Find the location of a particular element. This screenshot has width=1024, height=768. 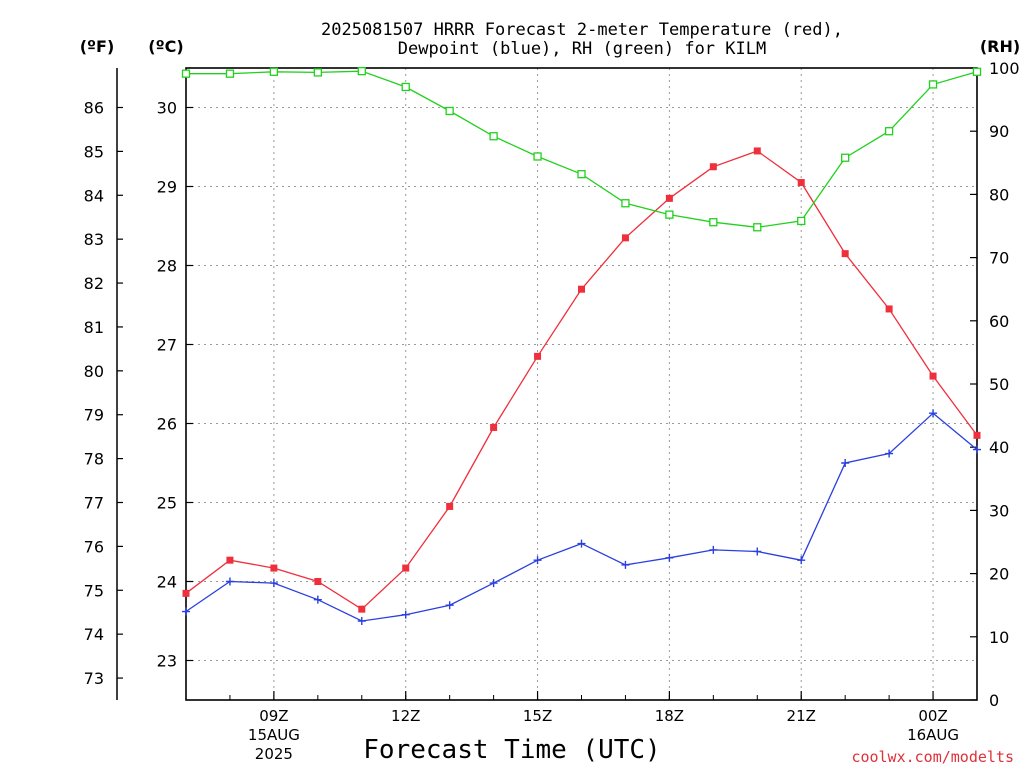

x-tick-year-label: 2025 is located at coordinates (274, 754).